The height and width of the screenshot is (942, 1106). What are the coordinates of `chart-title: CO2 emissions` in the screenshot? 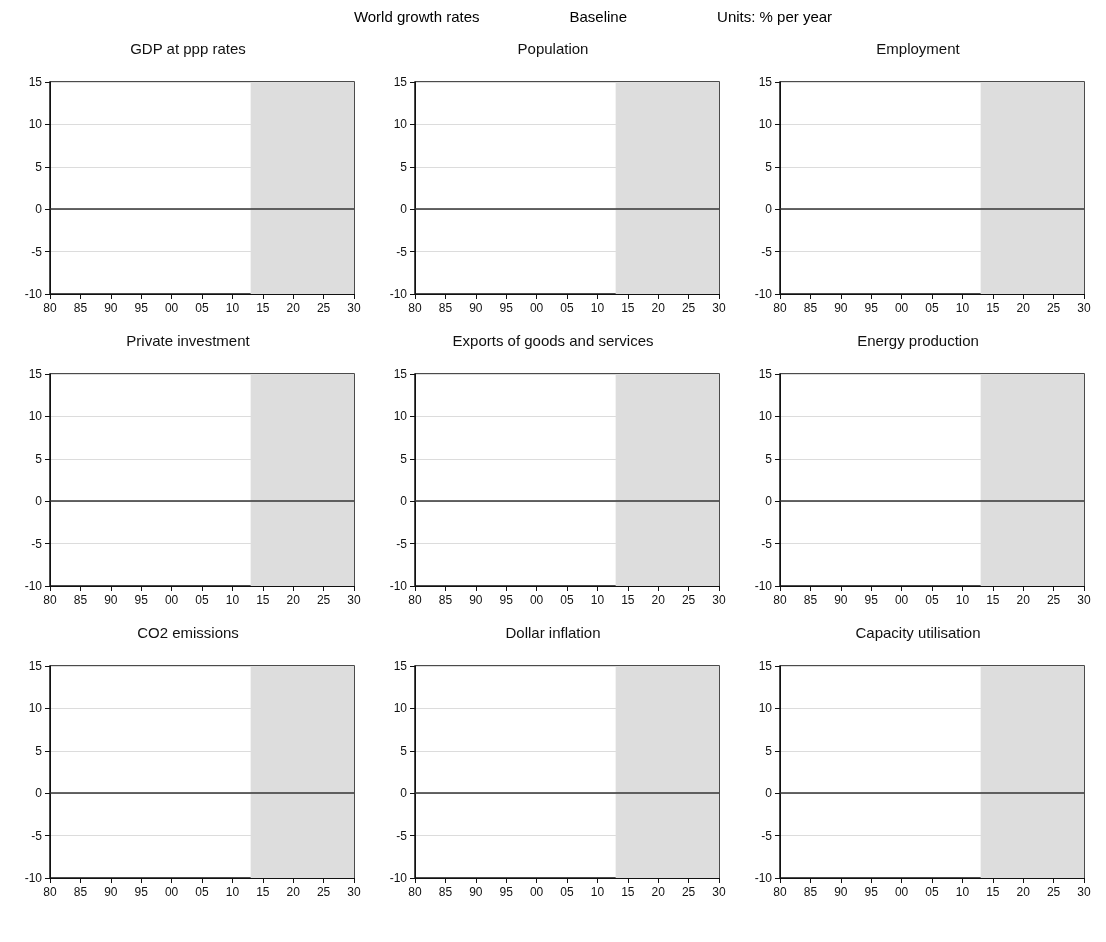 It's located at (188, 632).